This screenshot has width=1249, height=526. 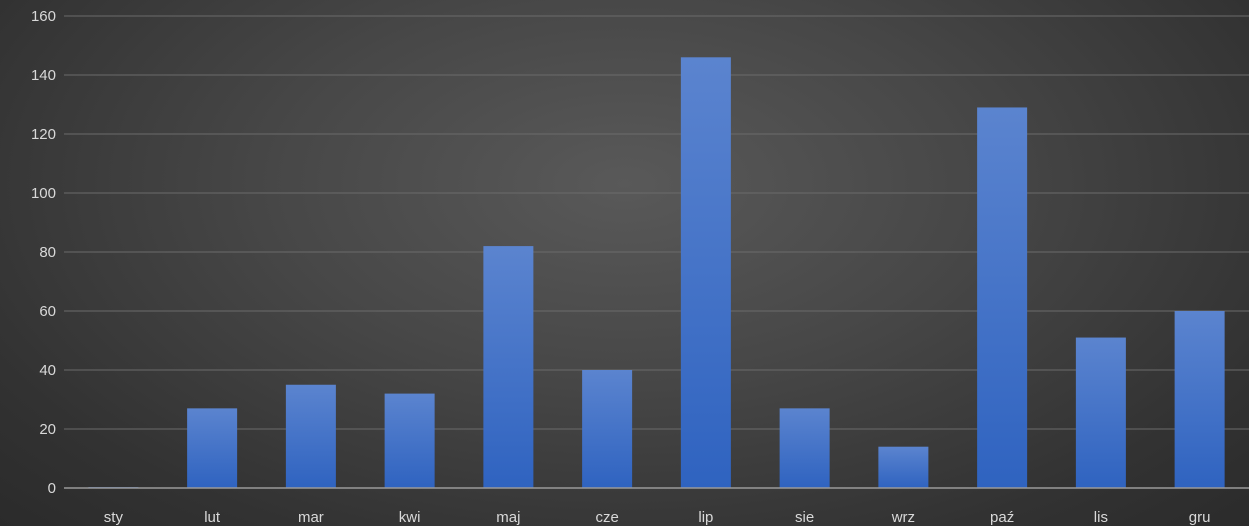 What do you see at coordinates (311, 517) in the screenshot?
I see `x-tick-label: mar` at bounding box center [311, 517].